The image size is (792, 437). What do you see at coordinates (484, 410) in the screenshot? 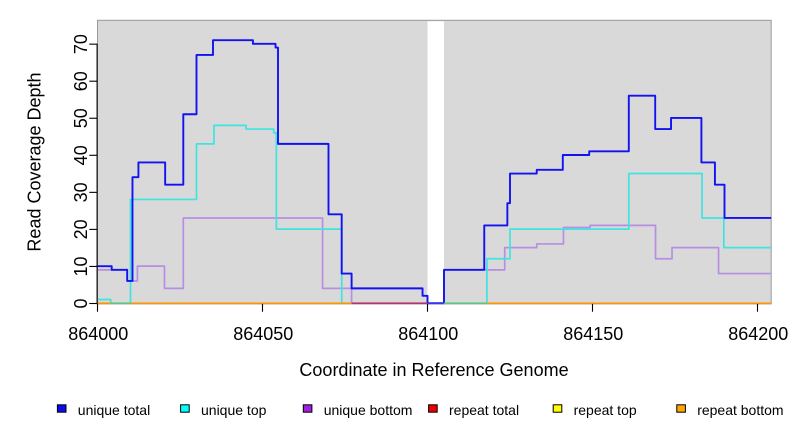
I see `svg-text: repeat total` at bounding box center [484, 410].